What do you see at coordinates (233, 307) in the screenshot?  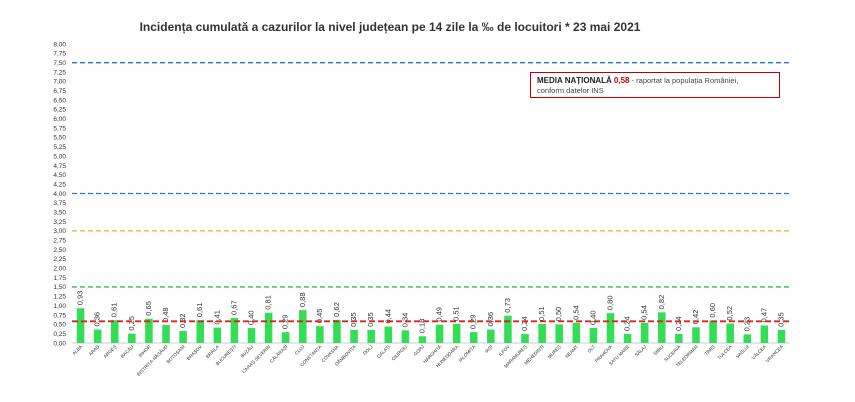 I see `data-label: 0,67` at bounding box center [233, 307].